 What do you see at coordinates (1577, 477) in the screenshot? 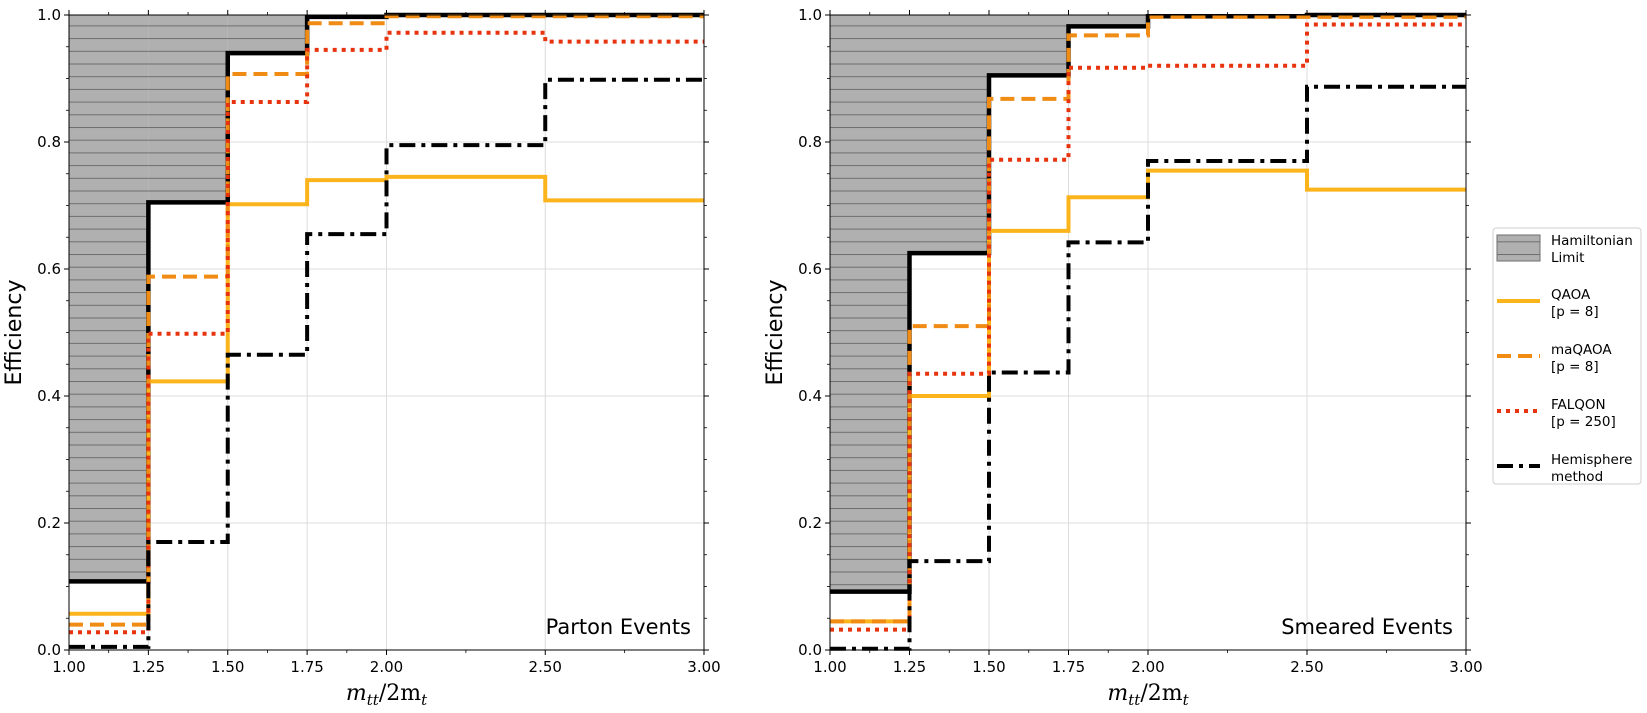
I see `legend-label-line2: method` at bounding box center [1577, 477].